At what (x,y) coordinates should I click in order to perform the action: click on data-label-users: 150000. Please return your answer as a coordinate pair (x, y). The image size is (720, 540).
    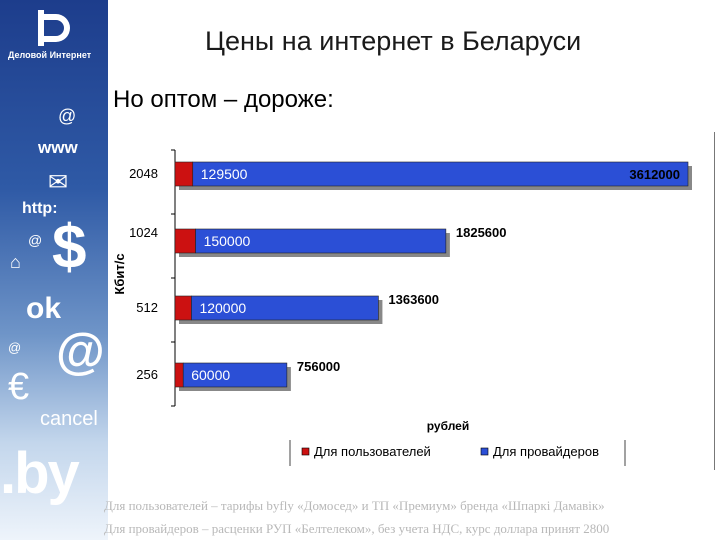
    Looking at the image, I should click on (227, 241).